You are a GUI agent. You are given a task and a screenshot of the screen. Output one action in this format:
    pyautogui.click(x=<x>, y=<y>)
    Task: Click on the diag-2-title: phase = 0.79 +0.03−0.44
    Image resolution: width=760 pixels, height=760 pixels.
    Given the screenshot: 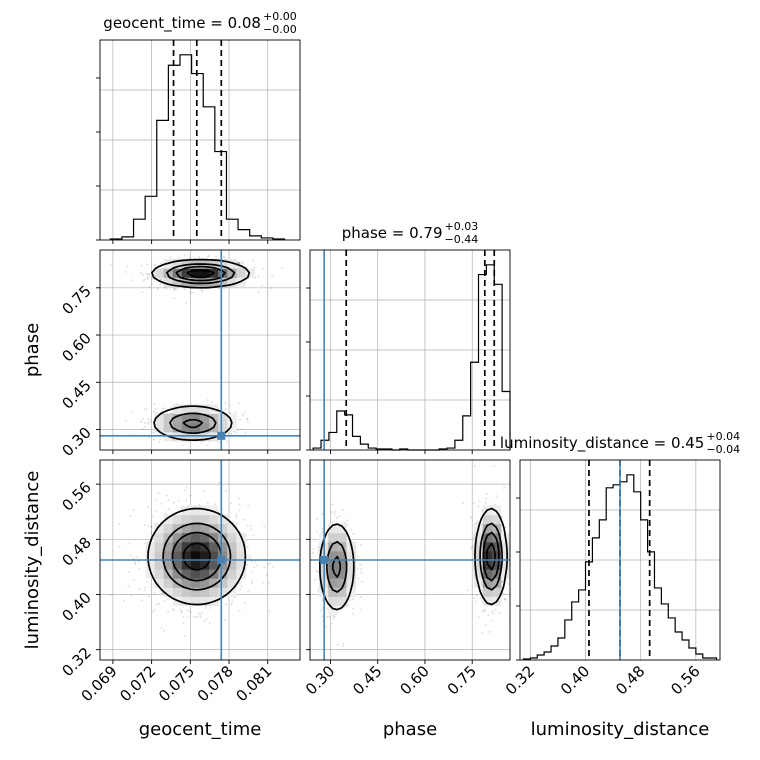 What is the action you would take?
    pyautogui.click(x=410, y=233)
    